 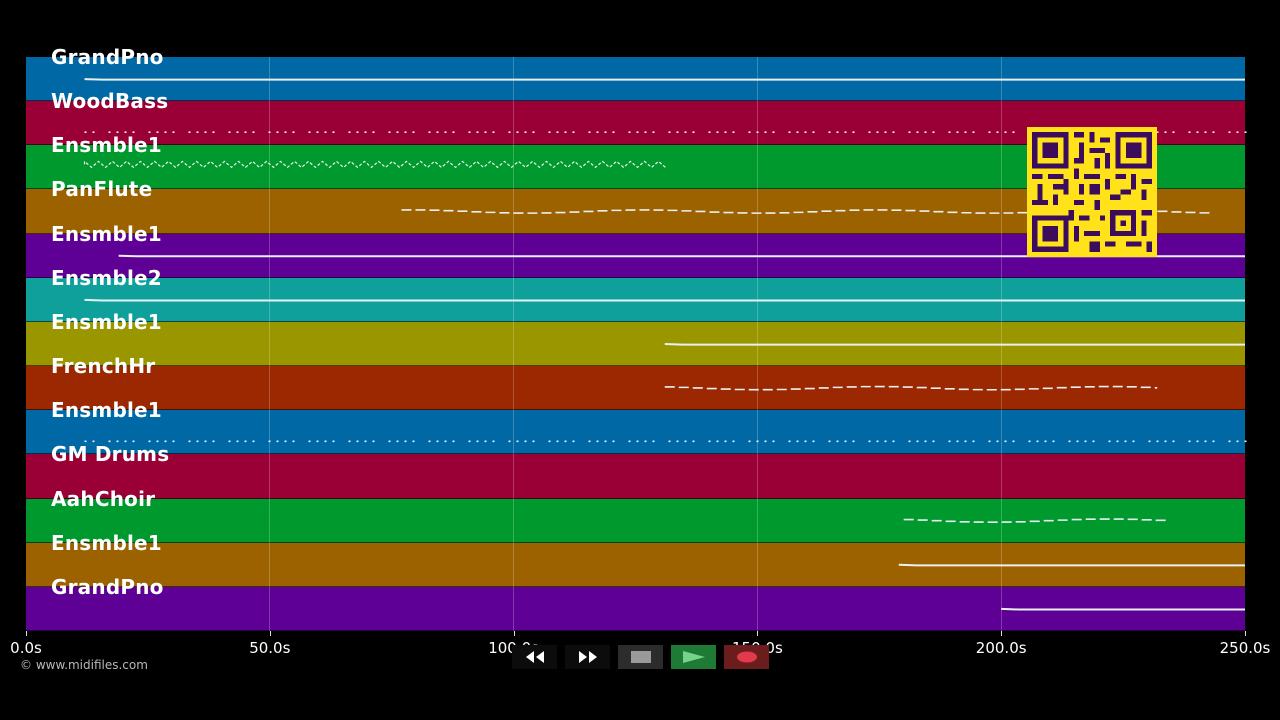 I want to click on stop-button, so click(x=640, y=657).